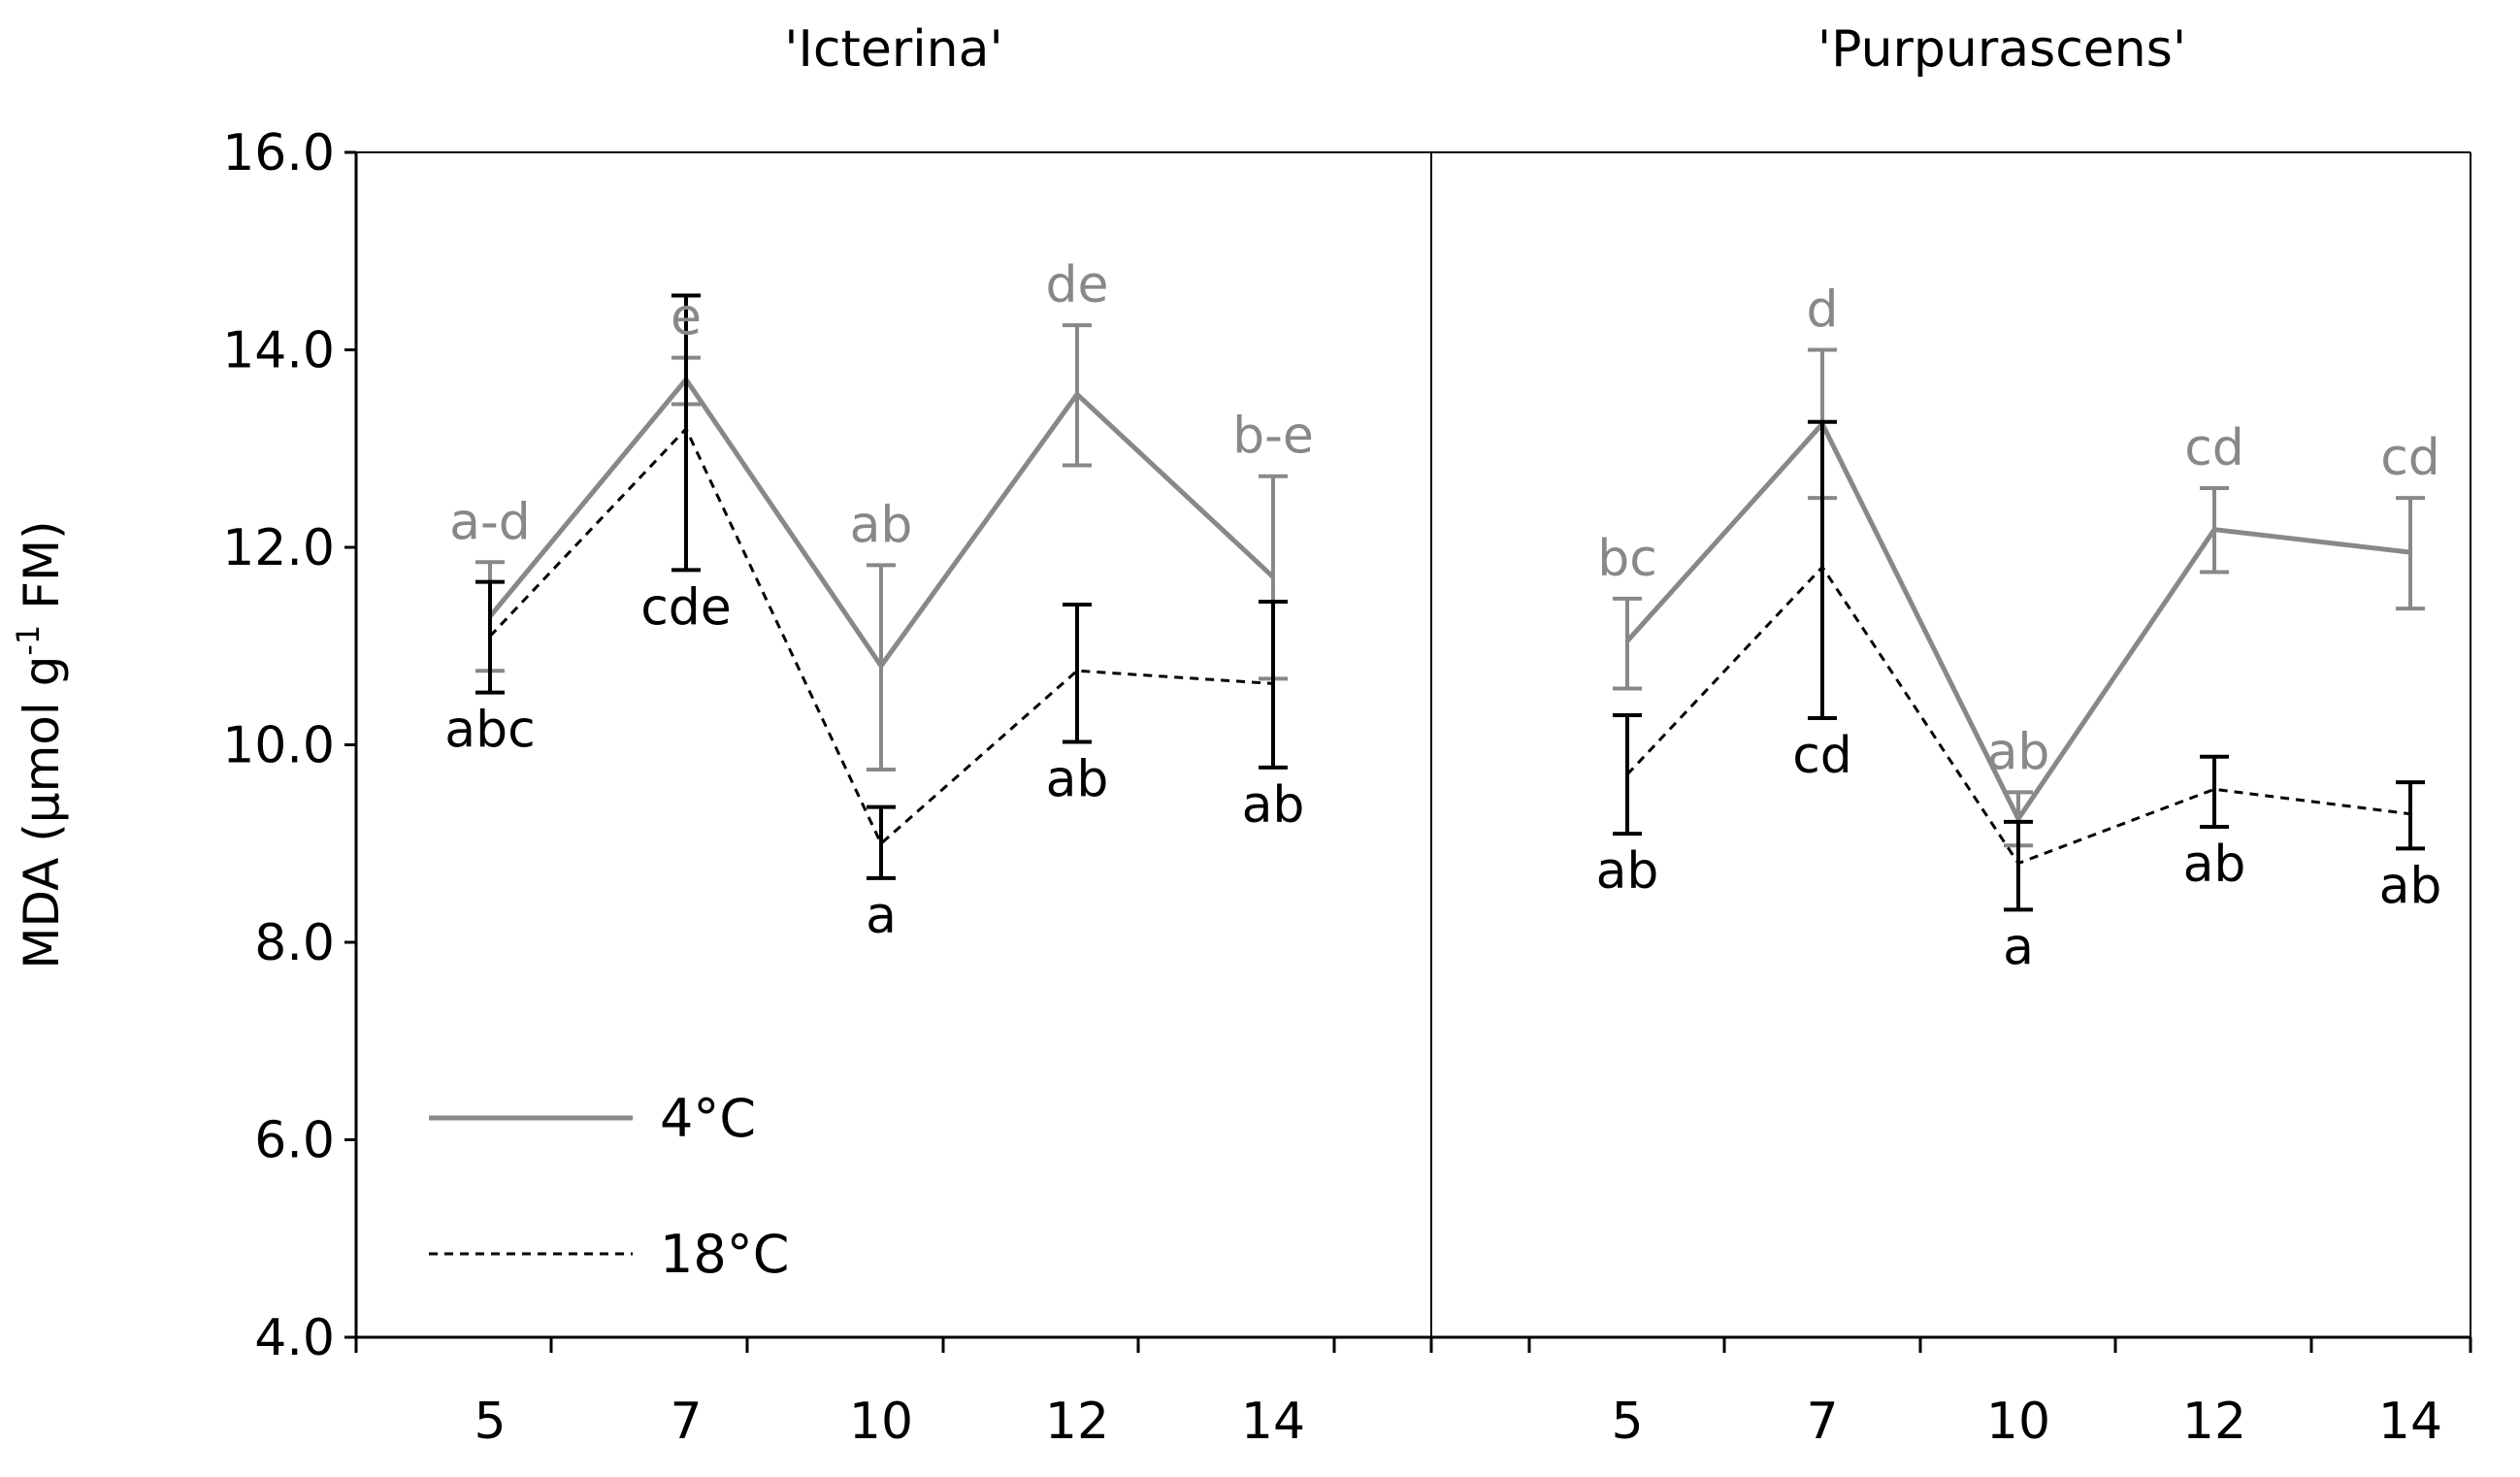 The width and height of the screenshot is (2520, 1477). Describe the element at coordinates (881, 636) in the screenshot. I see `series-line-18c` at that location.